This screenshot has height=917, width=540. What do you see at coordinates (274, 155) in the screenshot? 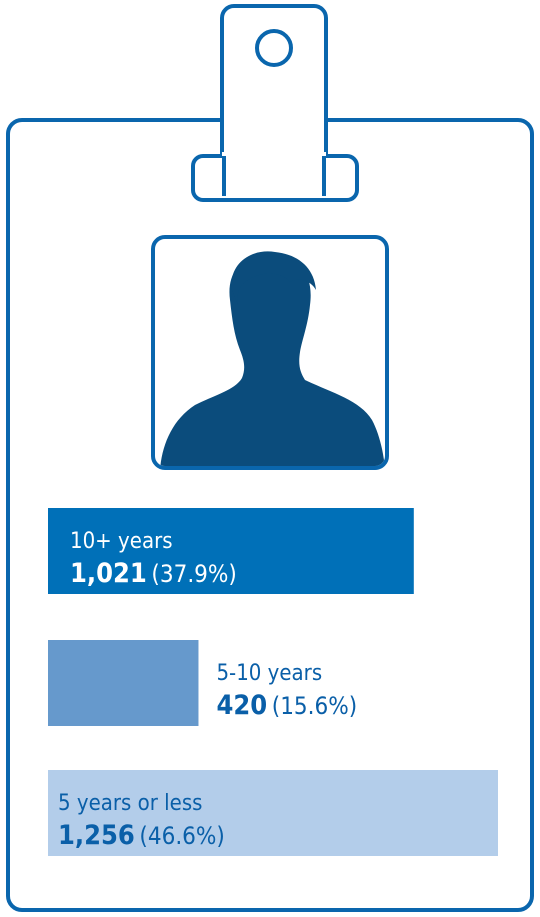
I see `clip-join` at bounding box center [274, 155].